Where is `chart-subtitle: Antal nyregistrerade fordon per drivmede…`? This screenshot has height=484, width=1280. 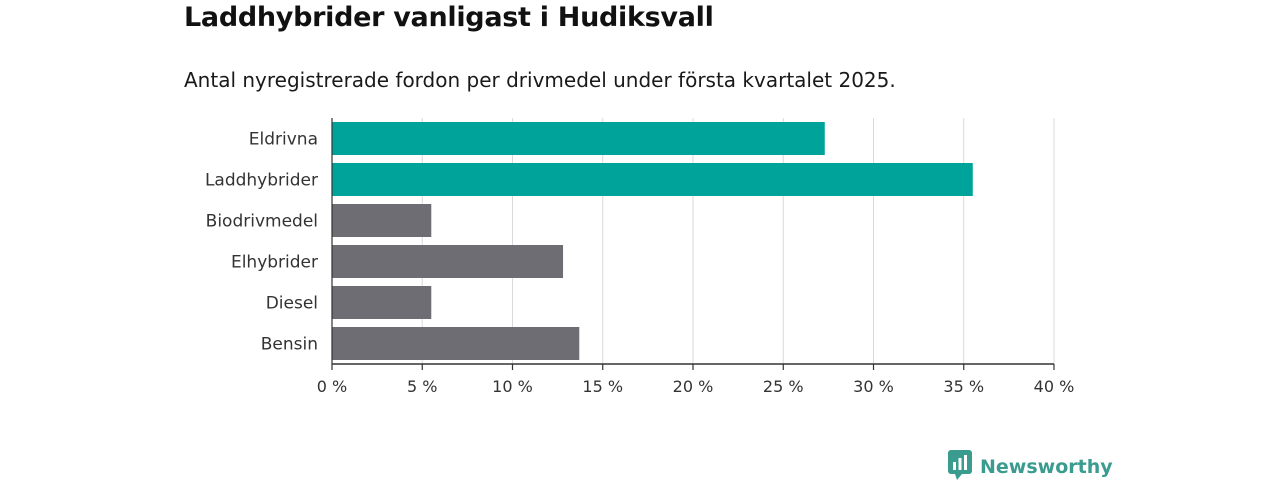 chart-subtitle: Antal nyregistrerade fordon per drivmede… is located at coordinates (540, 80).